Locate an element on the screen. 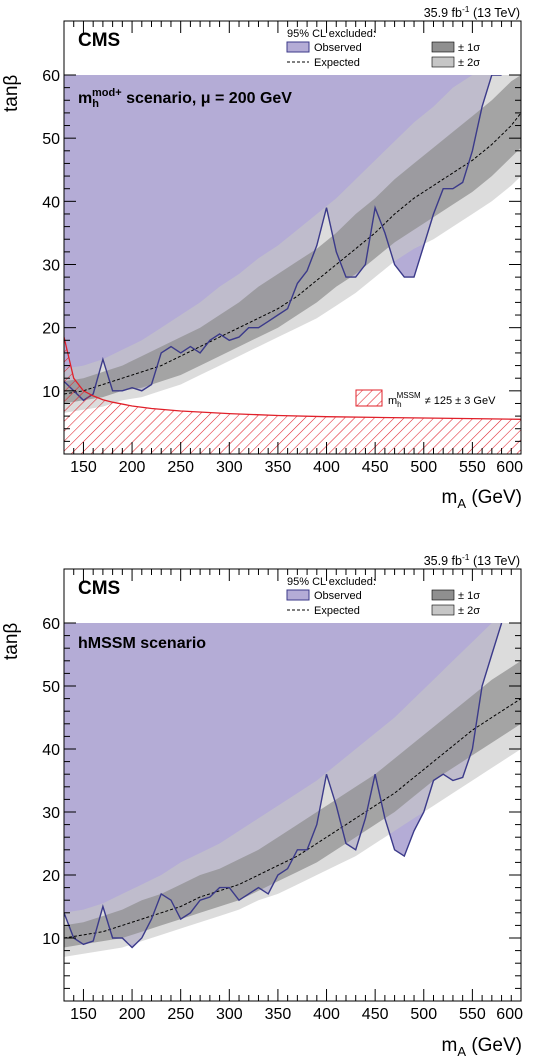 Image resolution: width=537 pixels, height=1064 pixels. hatch-legend-label: mhMSSM ≠ 125 ± 3 GeV is located at coordinates (442, 400).